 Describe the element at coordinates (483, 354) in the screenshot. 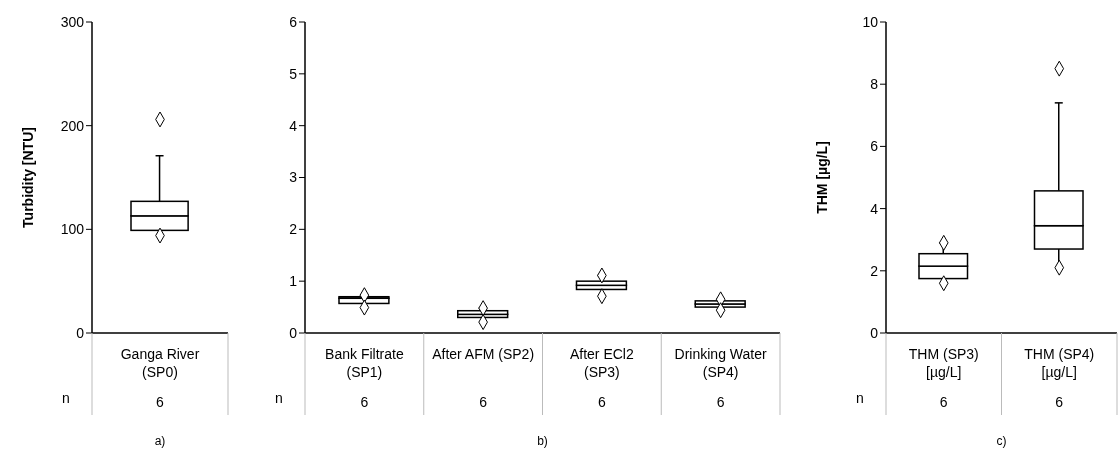

I see `x-tick-label: After AFM (SP2)` at that location.